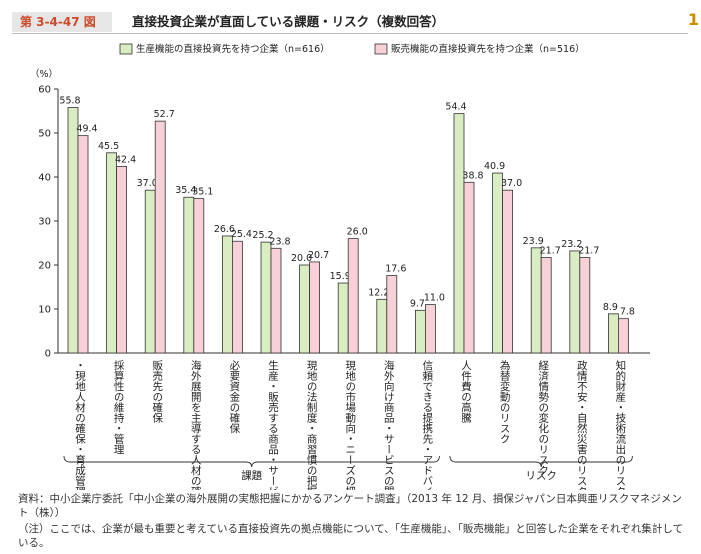 Image resolution: width=701 pixels, height=554 pixels. I want to click on y-tick-label: 20, so click(44, 266).